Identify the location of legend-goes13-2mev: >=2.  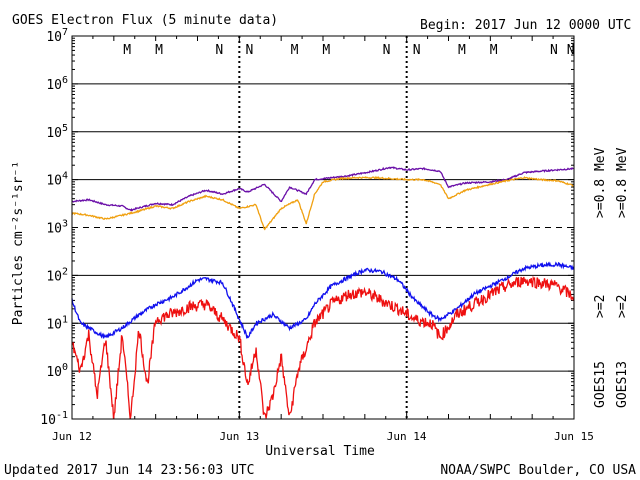
(622, 306).